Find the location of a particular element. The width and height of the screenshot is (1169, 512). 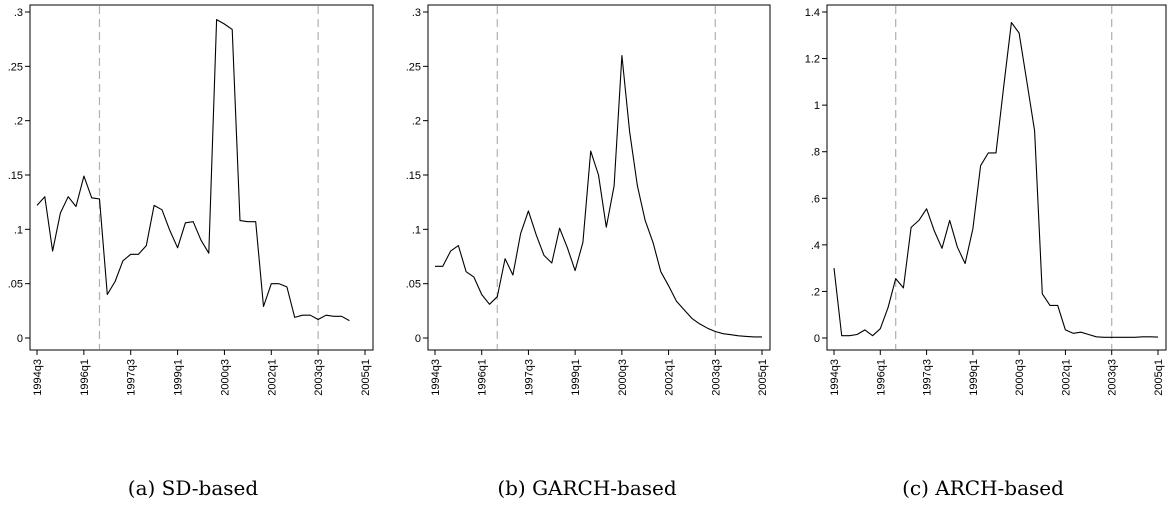

y-tick-label: .4 is located at coordinates (815, 246).